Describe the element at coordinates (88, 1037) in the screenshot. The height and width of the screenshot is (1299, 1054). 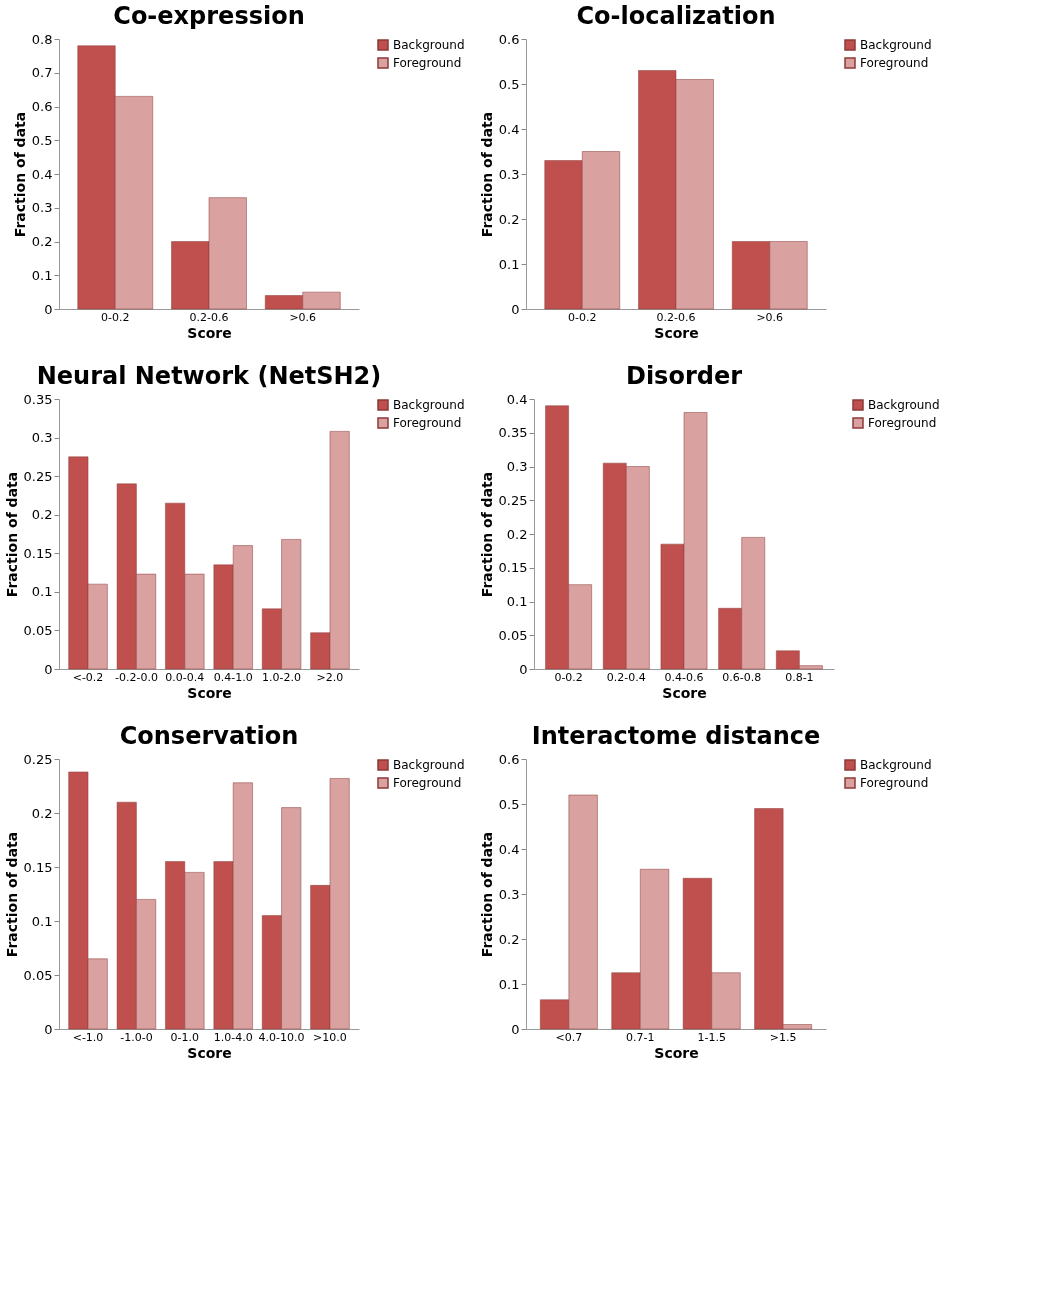
I see `x-tick-label: <-1.0` at that location.